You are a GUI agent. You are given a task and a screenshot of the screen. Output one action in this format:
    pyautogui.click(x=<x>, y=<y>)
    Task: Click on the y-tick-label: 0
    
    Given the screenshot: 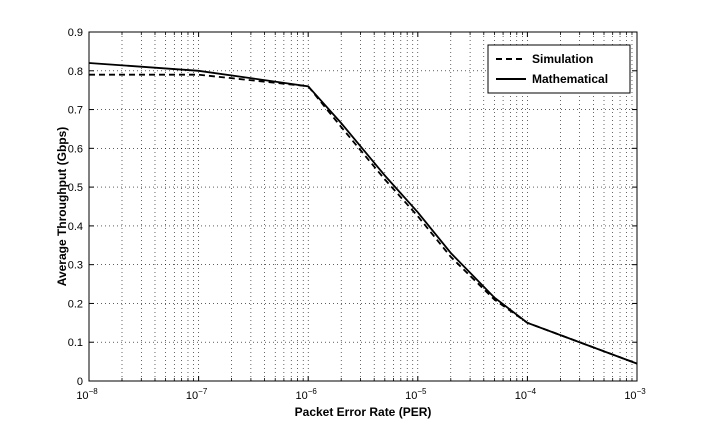 What is the action you would take?
    pyautogui.click(x=80, y=382)
    